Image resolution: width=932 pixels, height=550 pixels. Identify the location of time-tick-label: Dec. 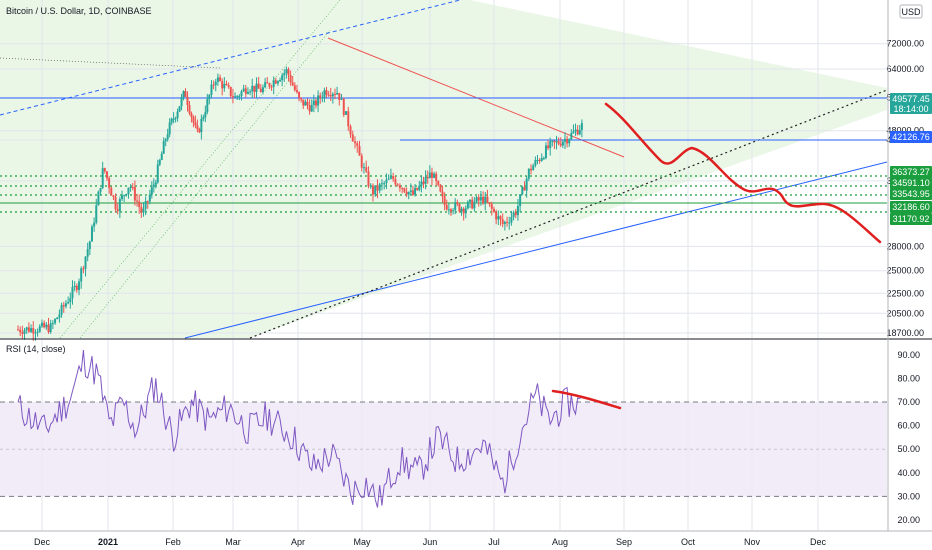
(818, 542).